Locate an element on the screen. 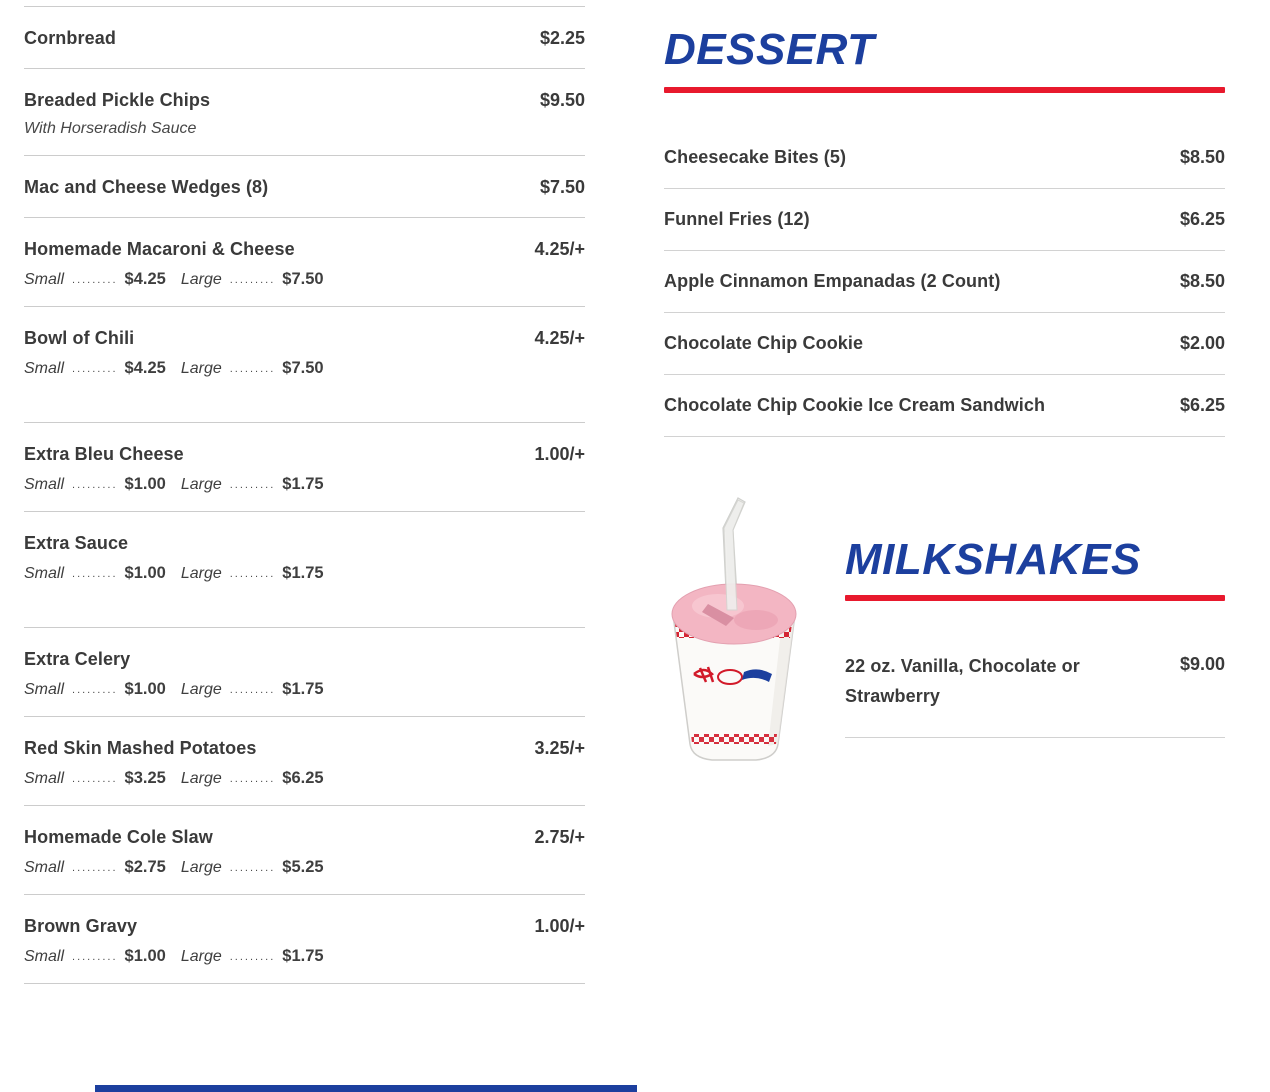 The image size is (1270, 1092). dessert-item-row: Funnel Fries (12) $6.25 is located at coordinates (944, 220).